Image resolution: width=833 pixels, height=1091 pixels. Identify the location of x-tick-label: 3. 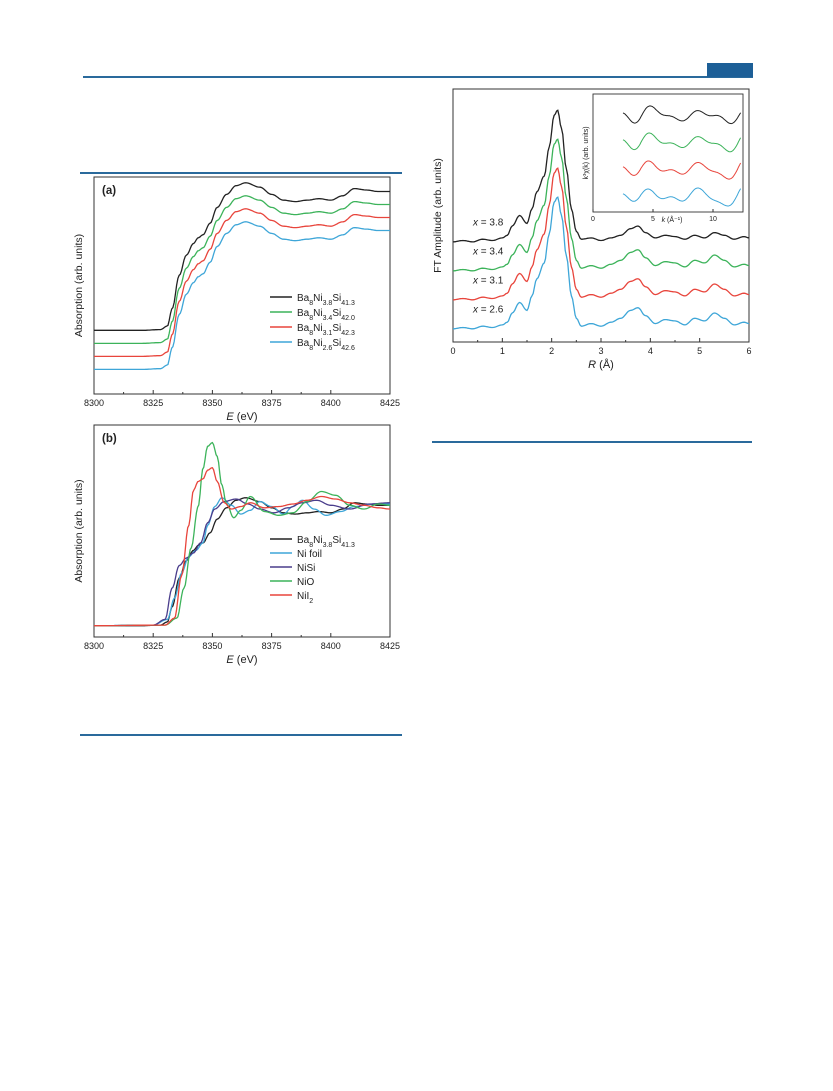
(600, 351).